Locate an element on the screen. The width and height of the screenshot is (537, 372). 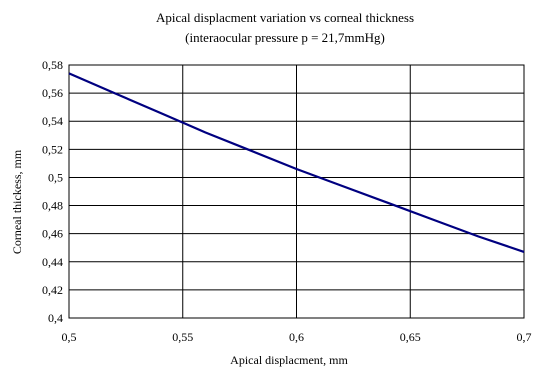
x-tick-label: 0,55 is located at coordinates (182, 337).